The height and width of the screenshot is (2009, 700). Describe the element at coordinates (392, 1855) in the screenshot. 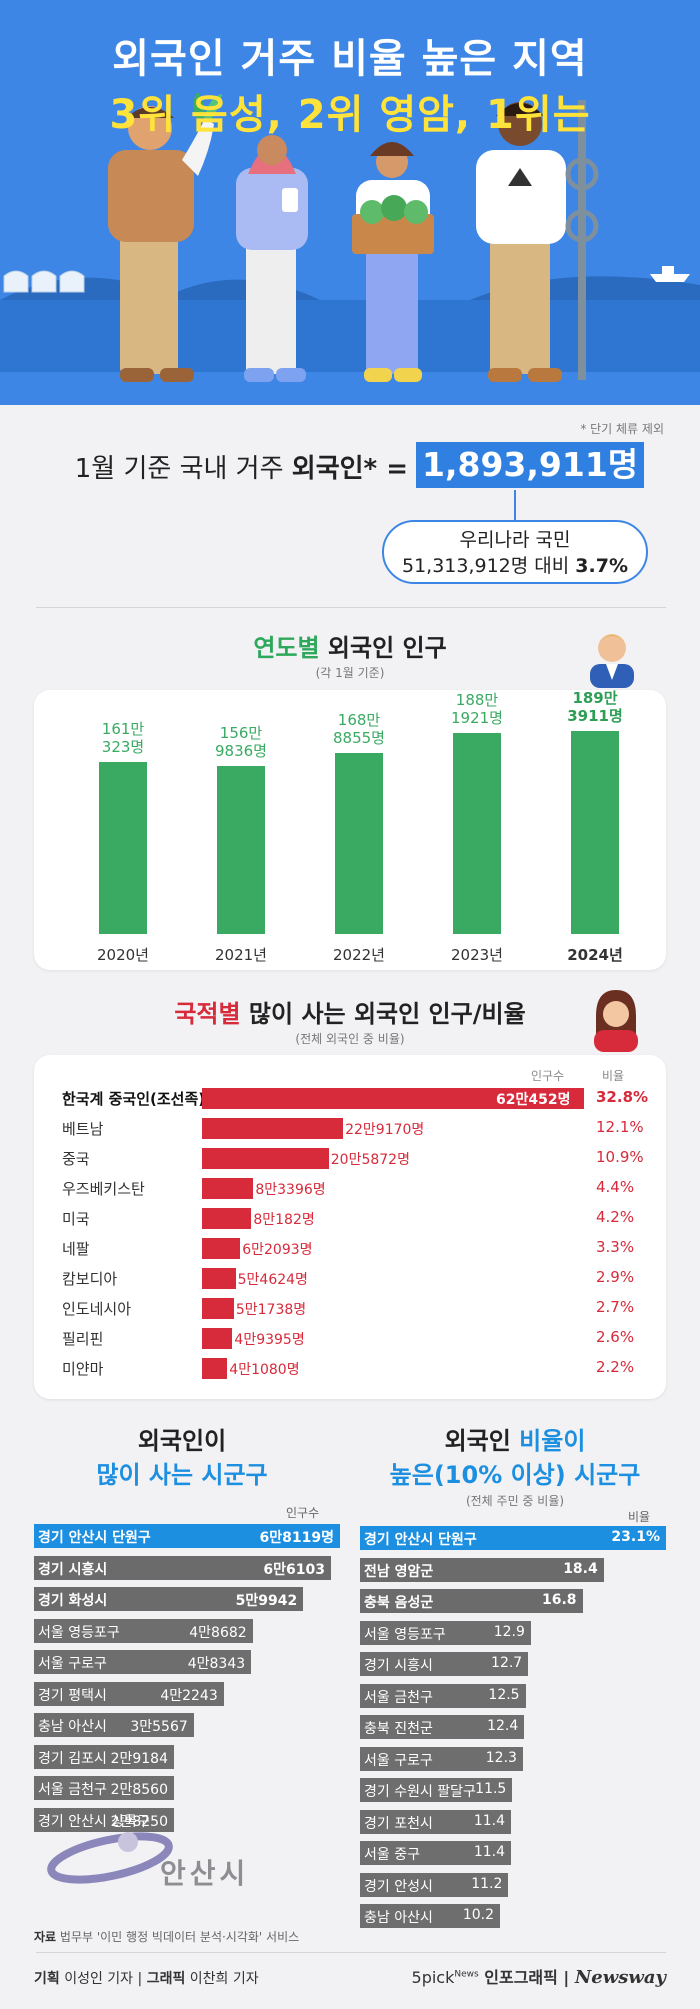

I see `right_list-name: 서울 중구` at that location.